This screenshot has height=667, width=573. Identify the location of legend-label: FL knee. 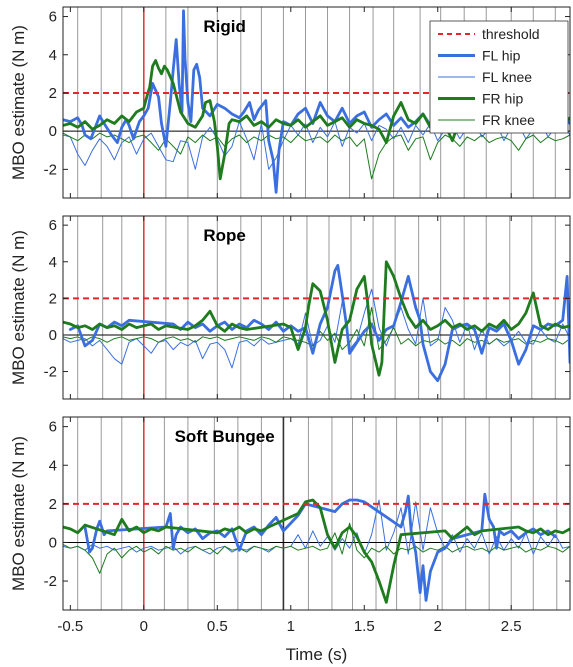
(507, 77).